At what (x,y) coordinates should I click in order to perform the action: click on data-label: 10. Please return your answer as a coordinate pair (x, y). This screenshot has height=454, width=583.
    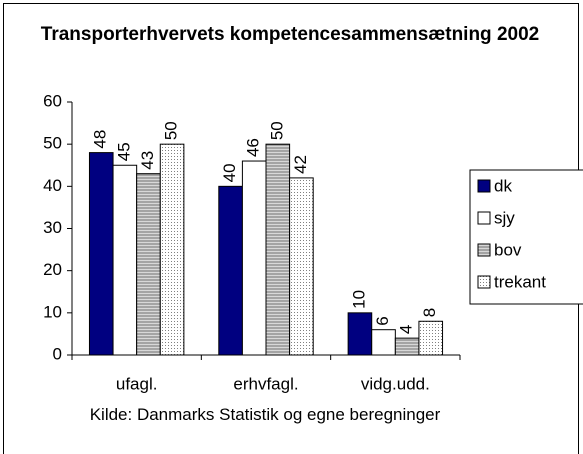
    Looking at the image, I should click on (358, 299).